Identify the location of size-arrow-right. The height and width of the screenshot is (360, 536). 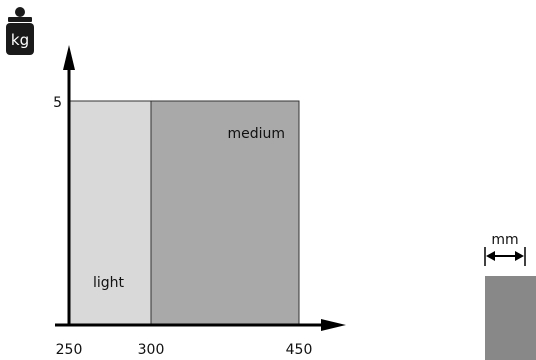
(519, 256).